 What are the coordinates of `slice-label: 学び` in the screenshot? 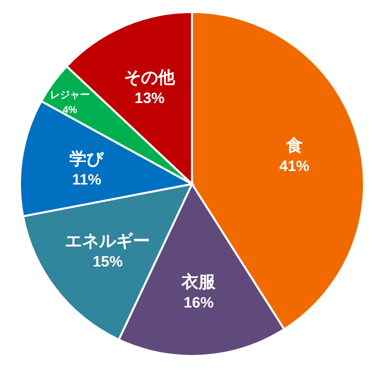 It's located at (87, 159).